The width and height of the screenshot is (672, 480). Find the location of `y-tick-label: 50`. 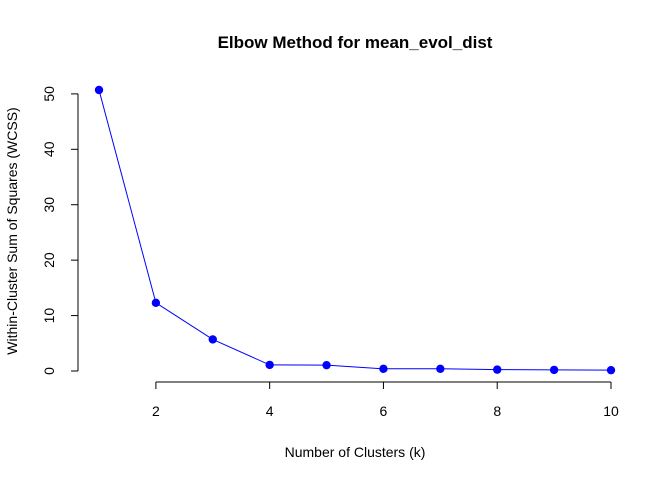

y-tick-label: 50 is located at coordinates (49, 94).